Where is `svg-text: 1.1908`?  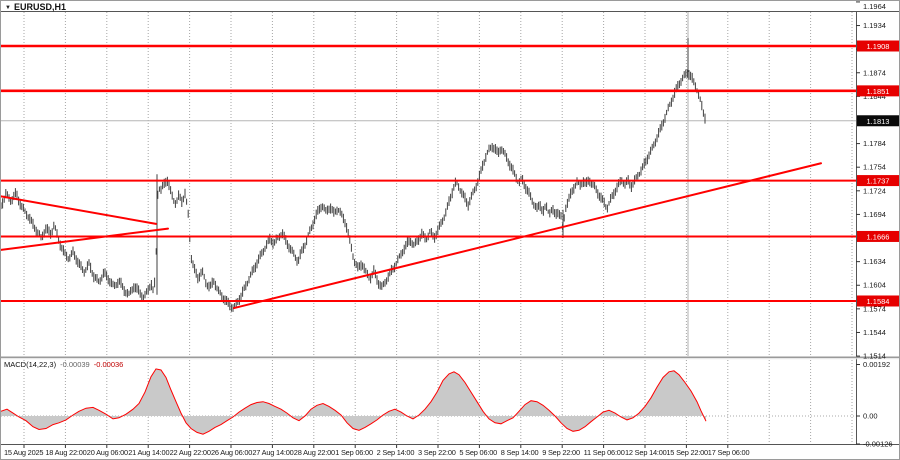 svg-text: 1.1908 is located at coordinates (878, 46).